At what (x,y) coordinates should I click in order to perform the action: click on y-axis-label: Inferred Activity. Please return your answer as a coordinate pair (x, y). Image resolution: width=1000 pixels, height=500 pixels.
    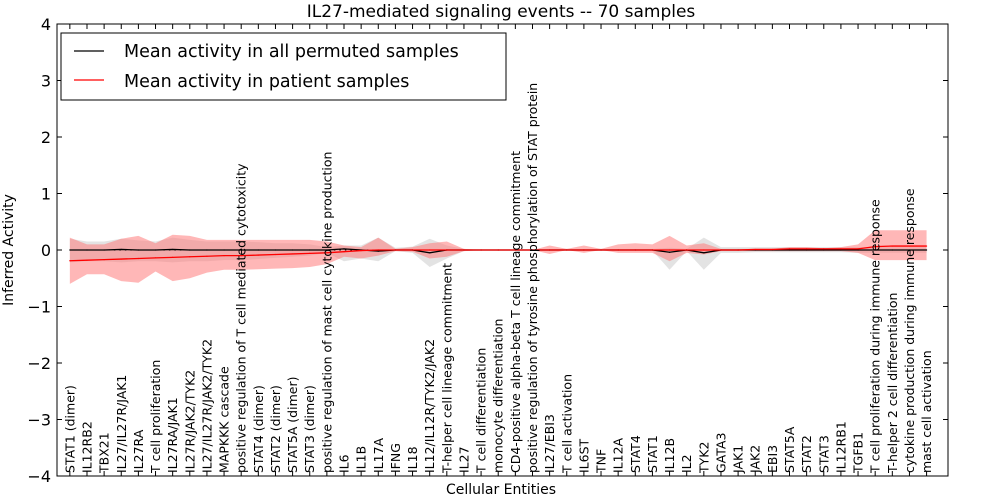
    Looking at the image, I should click on (9, 250).